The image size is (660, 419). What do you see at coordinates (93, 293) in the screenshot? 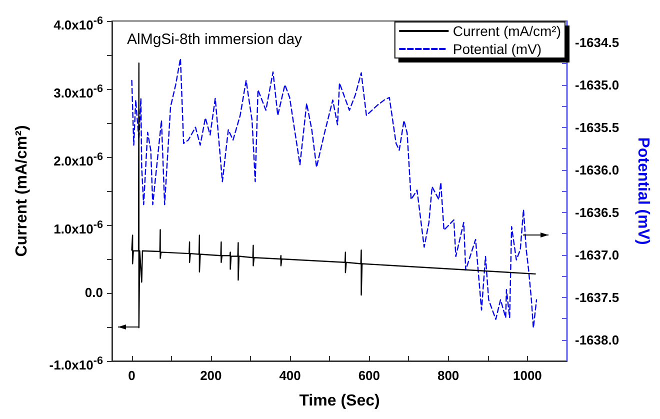
I see `y-tick-label: 0.0` at bounding box center [93, 293].